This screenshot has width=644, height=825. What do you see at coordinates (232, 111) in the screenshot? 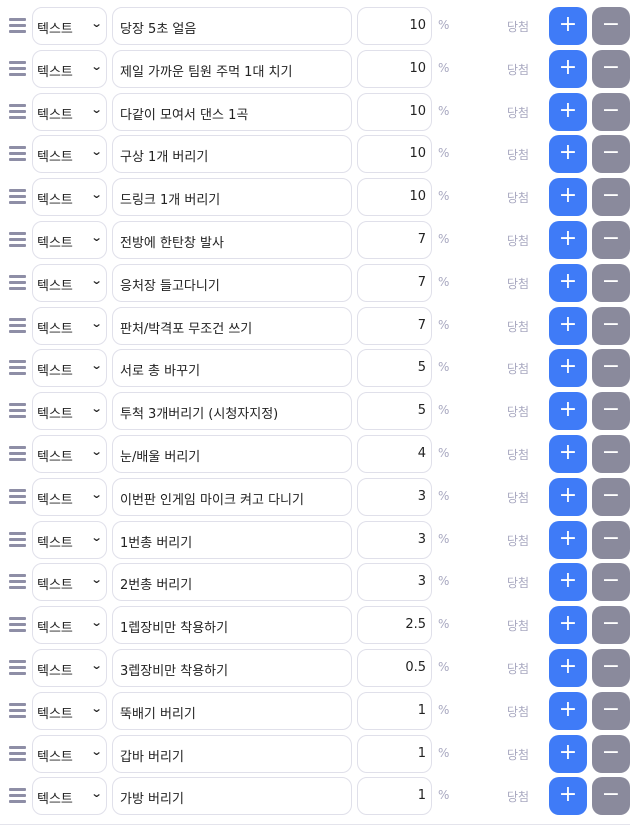
I see `item-text-input: 다같이 모여서 댄스 1곡` at bounding box center [232, 111].